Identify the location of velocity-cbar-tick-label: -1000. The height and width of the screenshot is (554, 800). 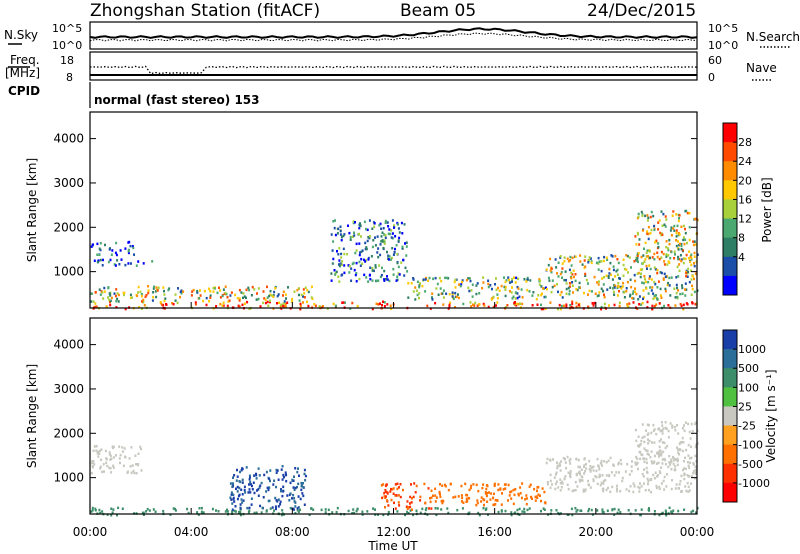
(754, 483).